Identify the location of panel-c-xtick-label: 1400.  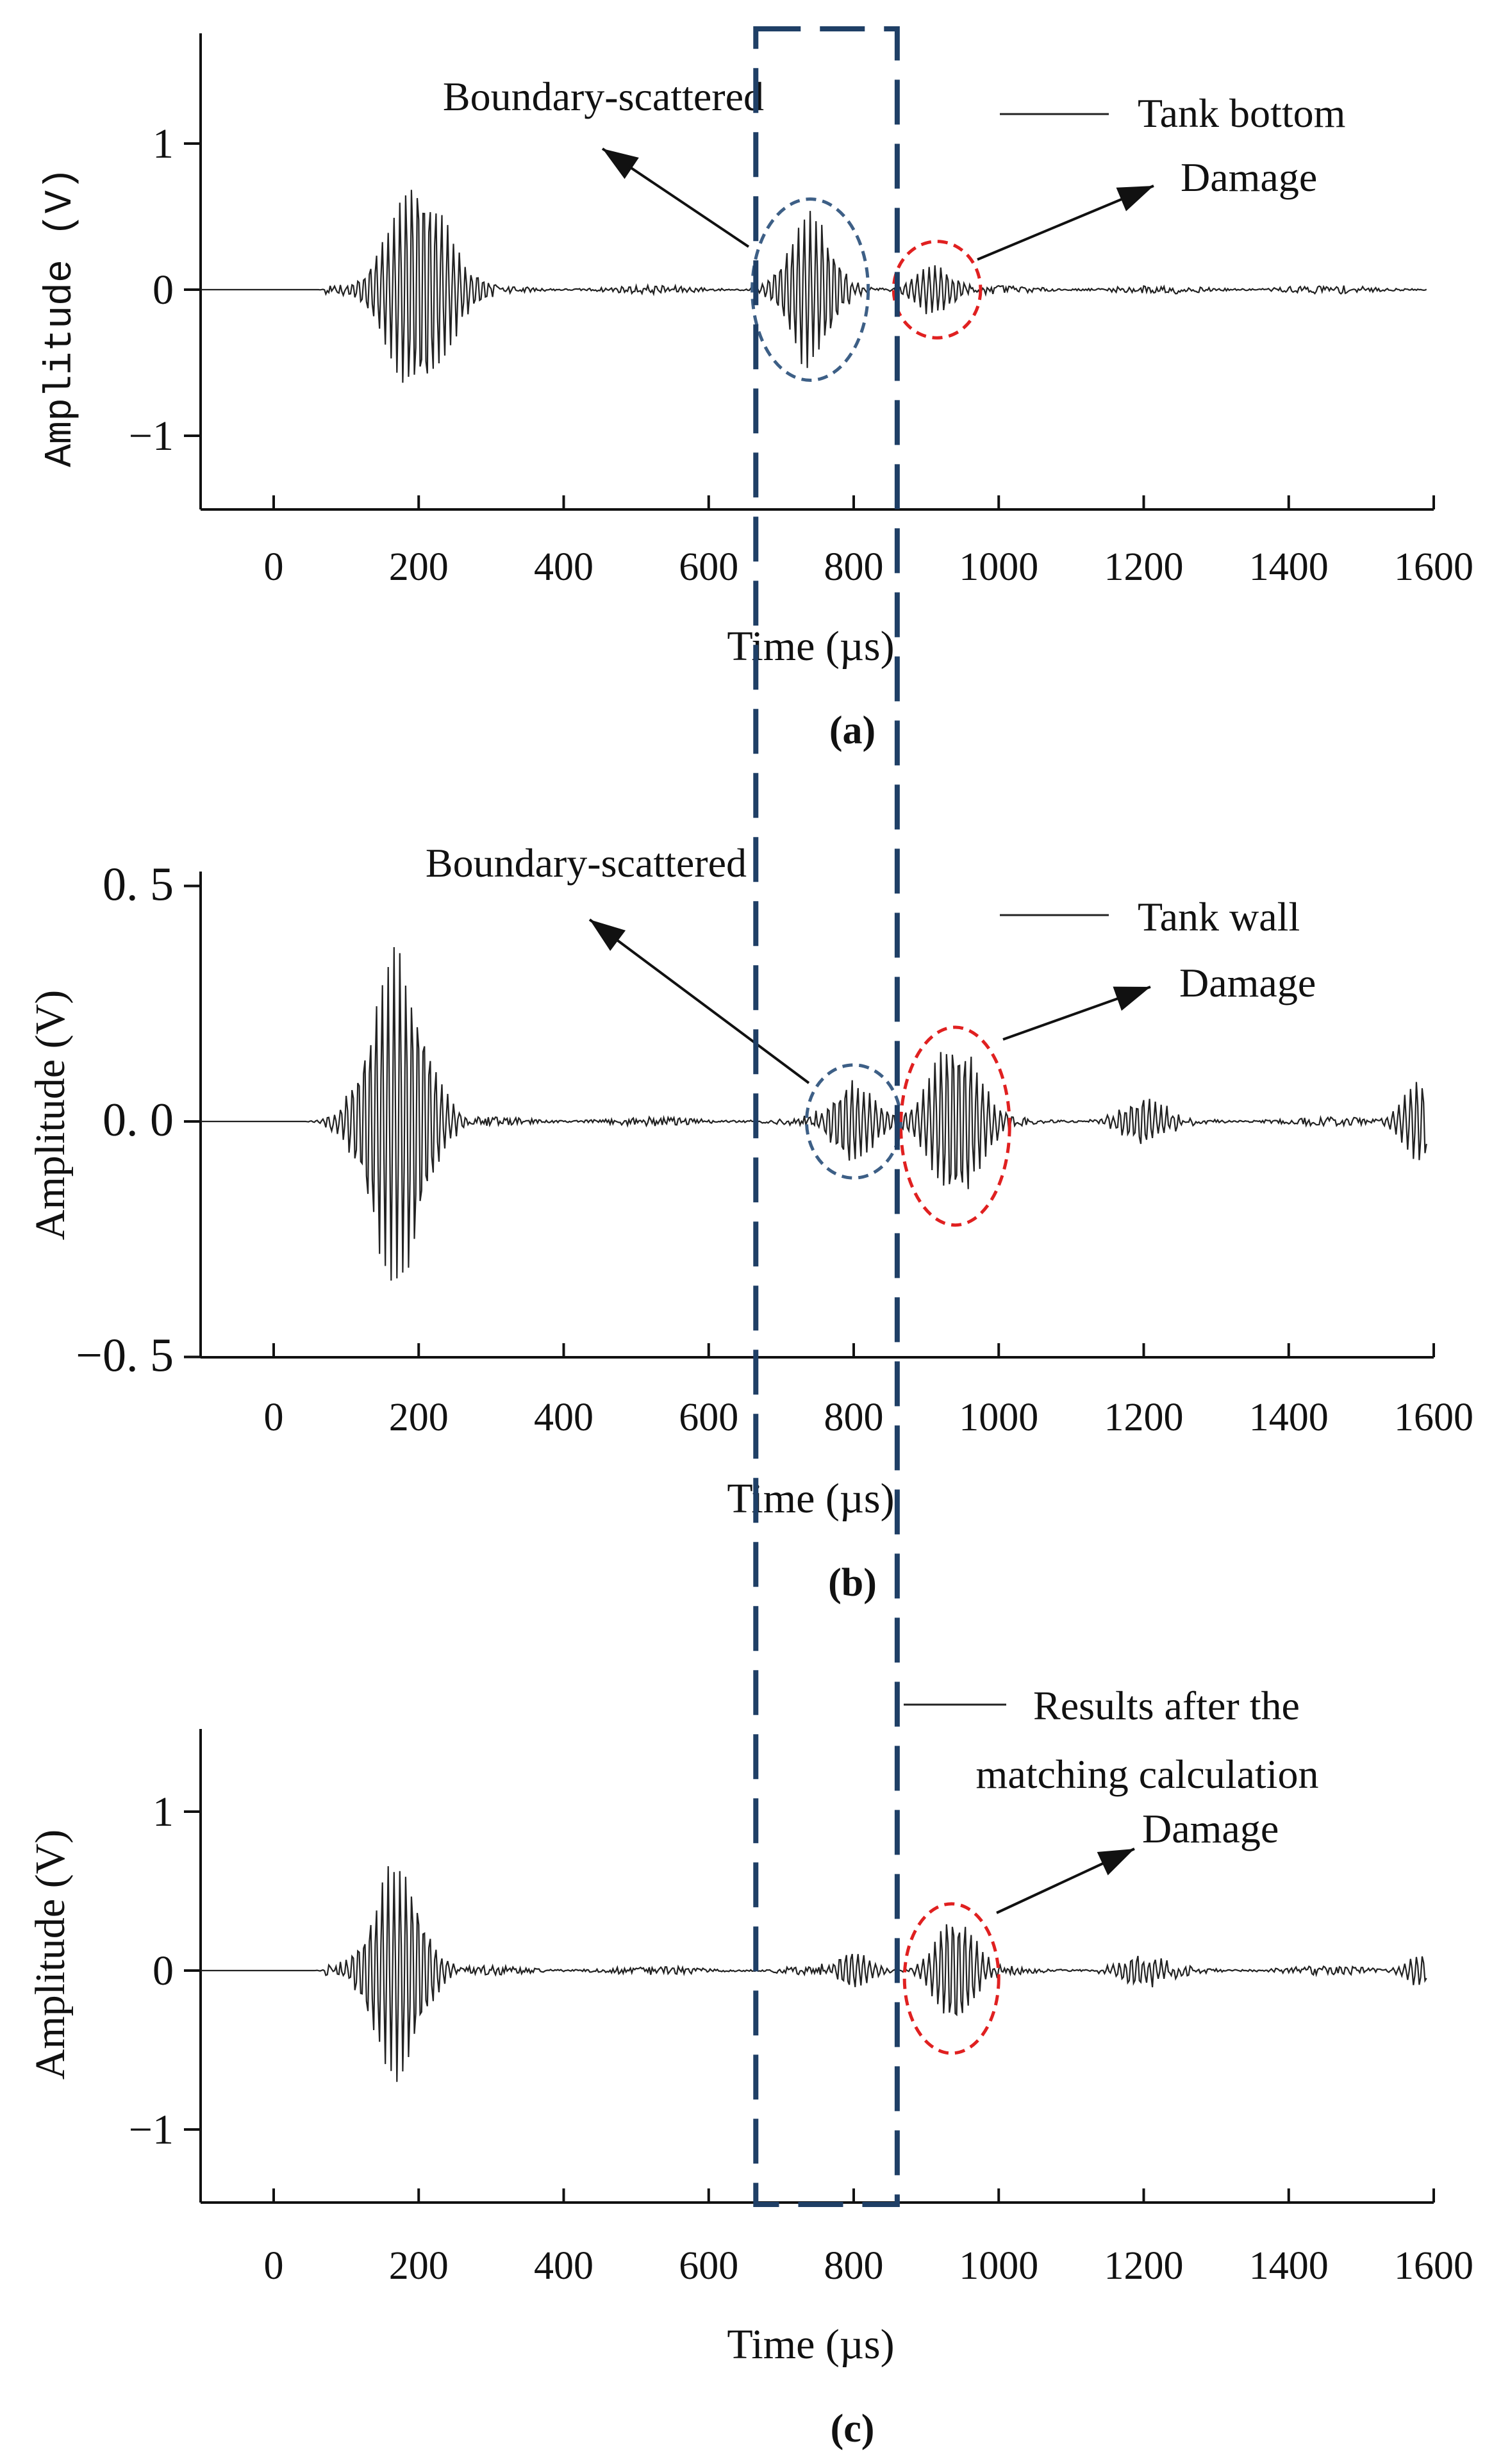
(1289, 2266).